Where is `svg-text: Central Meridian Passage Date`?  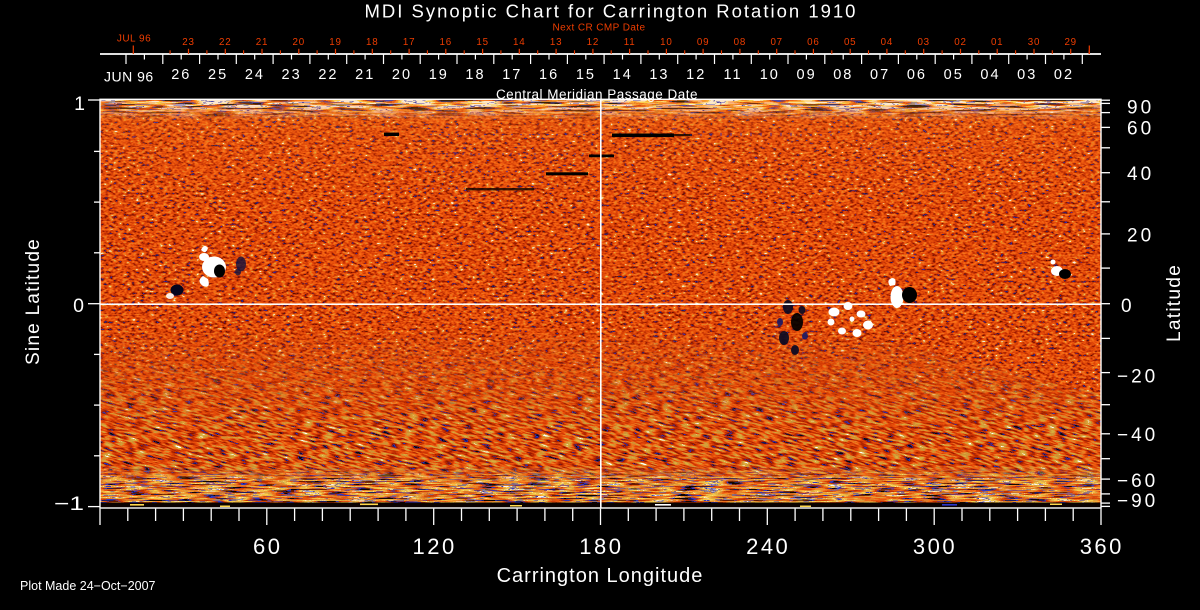 svg-text: Central Meridian Passage Date is located at coordinates (597, 94).